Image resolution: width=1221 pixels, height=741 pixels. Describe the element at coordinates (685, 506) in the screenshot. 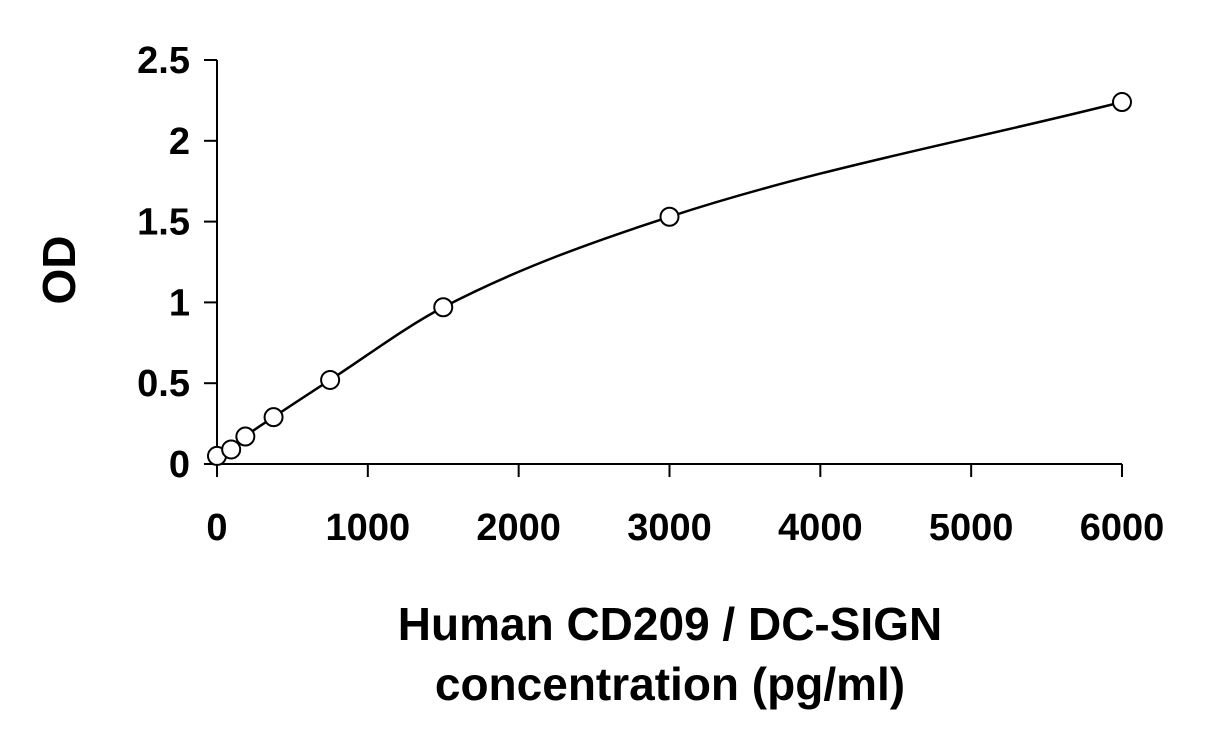

I see `x-ticks: 0 1000 2000 3000 4000 5000 6000` at that location.